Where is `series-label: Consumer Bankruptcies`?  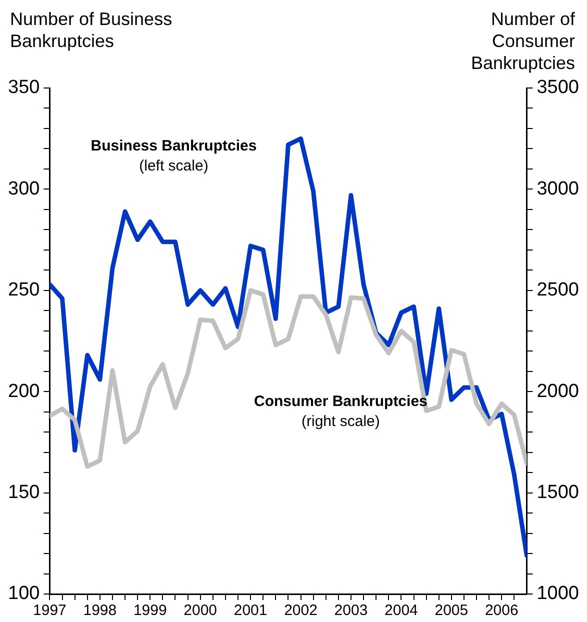 series-label: Consumer Bankruptcies is located at coordinates (341, 401).